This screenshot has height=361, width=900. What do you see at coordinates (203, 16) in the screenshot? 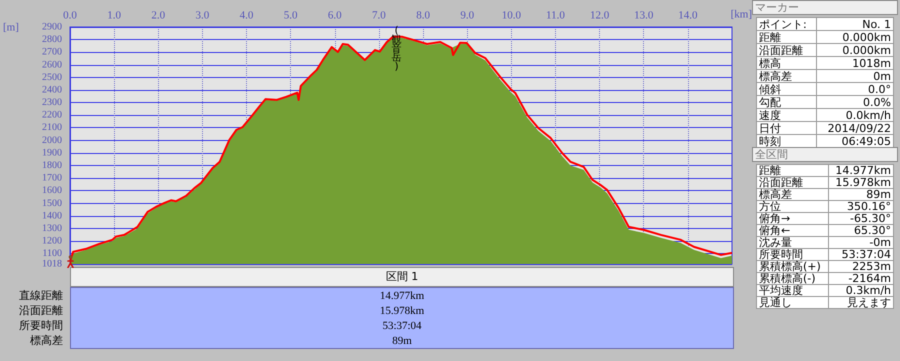
I see `x-tick-label: 3.0` at bounding box center [203, 16].